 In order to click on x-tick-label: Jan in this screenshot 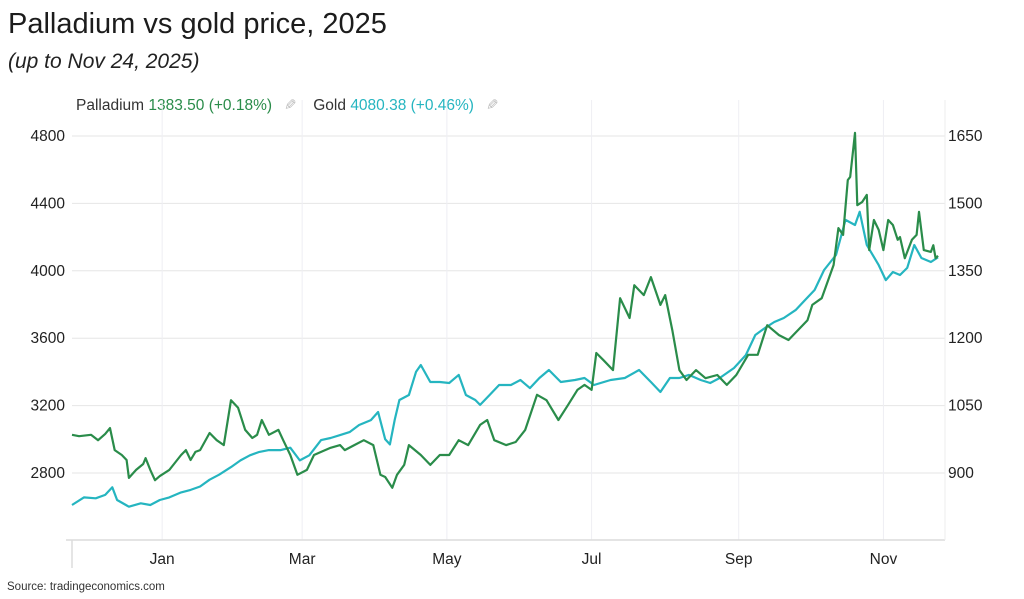, I will do `click(162, 559)`.